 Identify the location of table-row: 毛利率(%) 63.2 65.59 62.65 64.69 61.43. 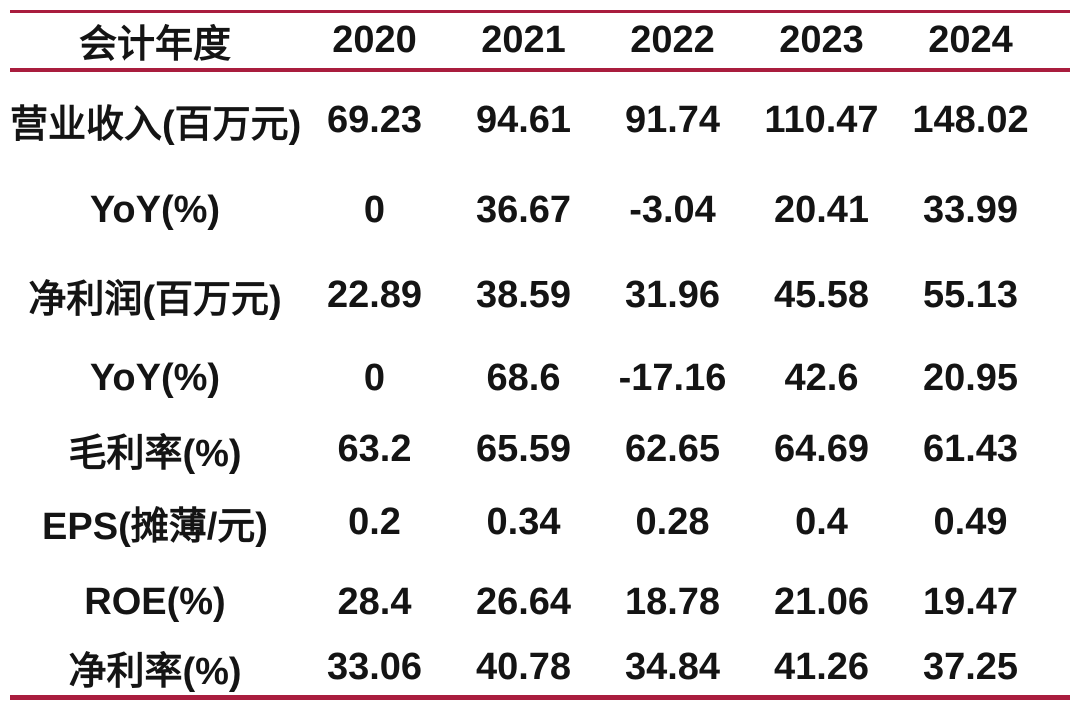
(540, 449).